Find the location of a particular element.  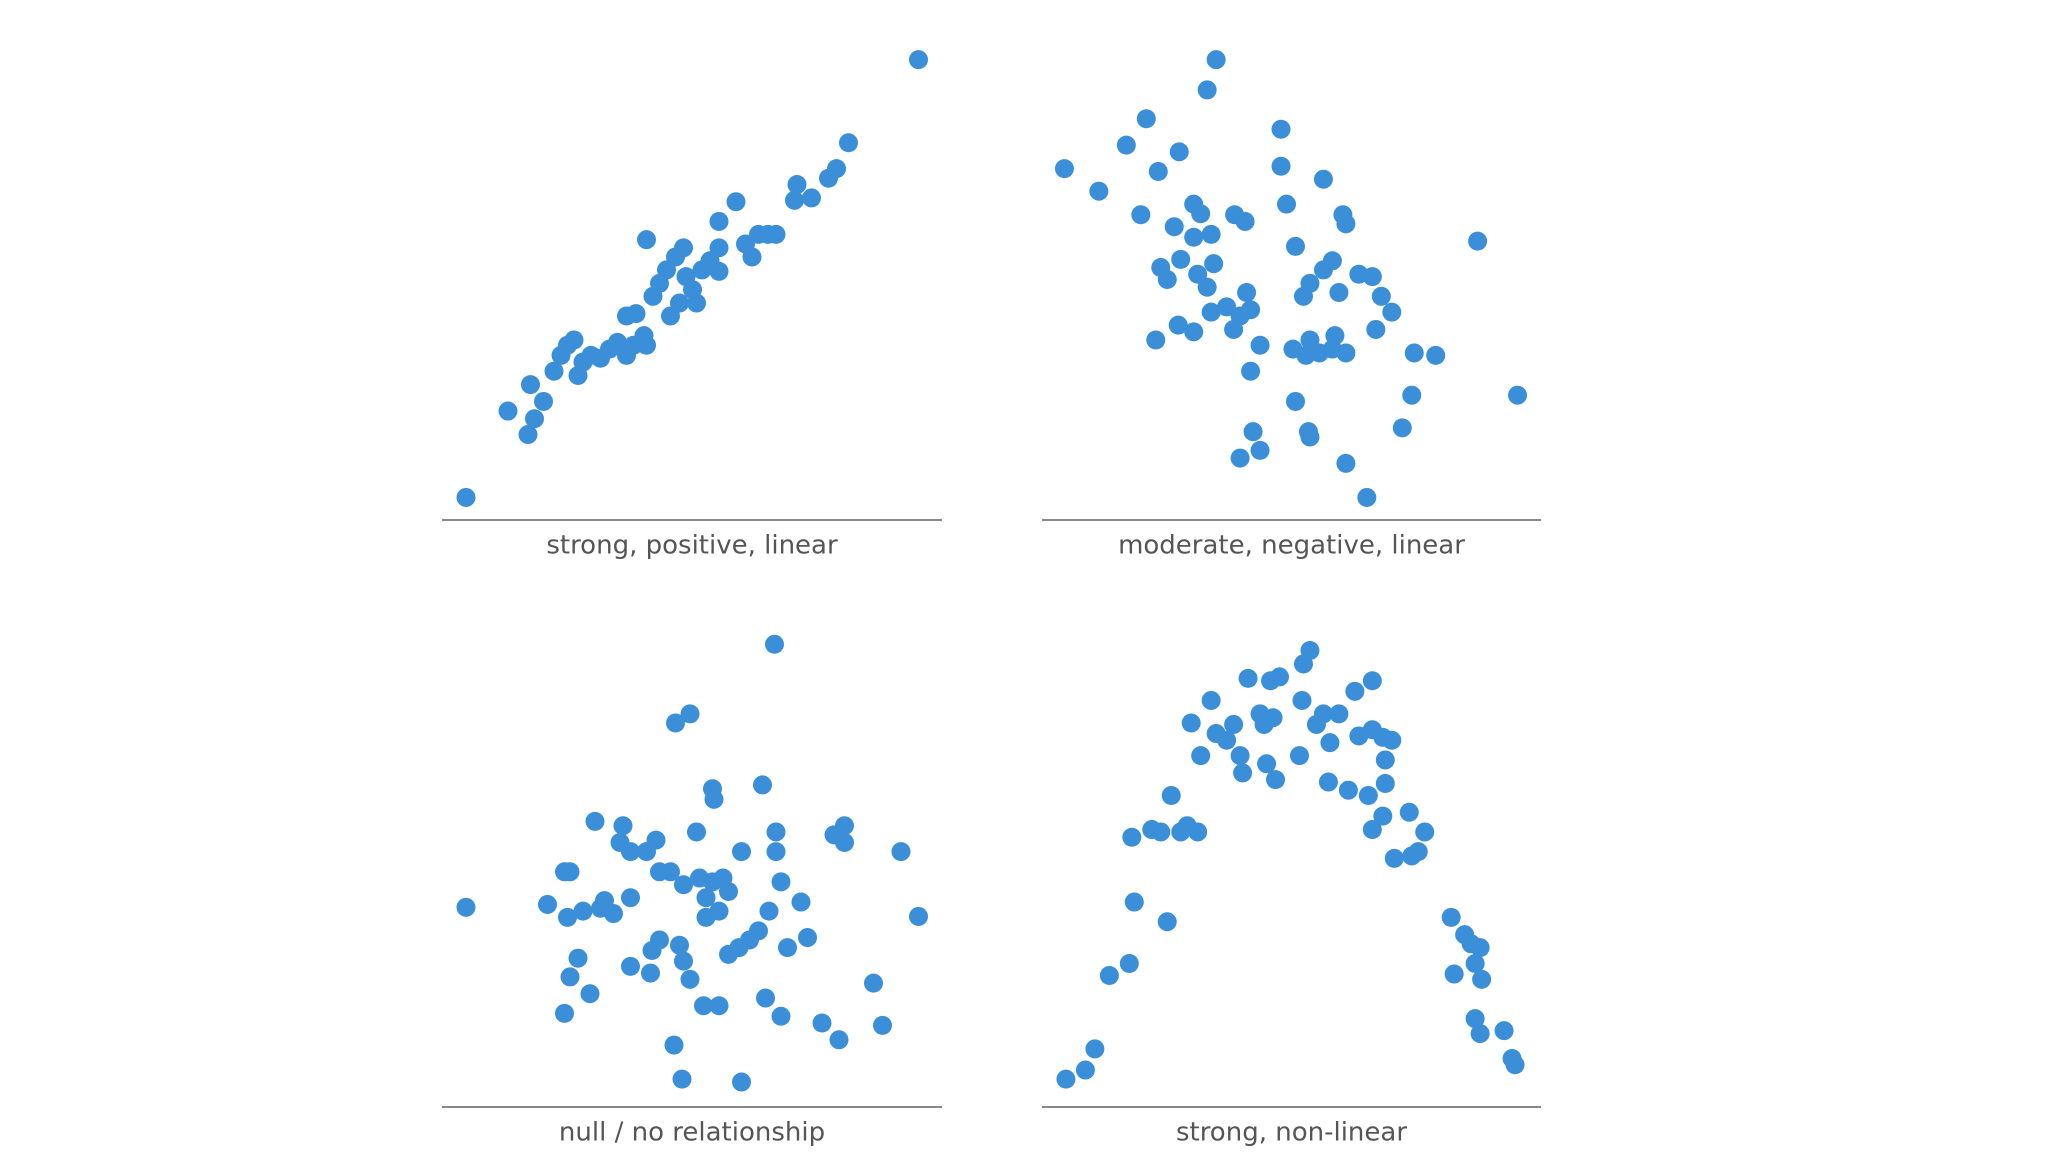

x-axis-label: moderate, negative, linear is located at coordinates (1291, 546).